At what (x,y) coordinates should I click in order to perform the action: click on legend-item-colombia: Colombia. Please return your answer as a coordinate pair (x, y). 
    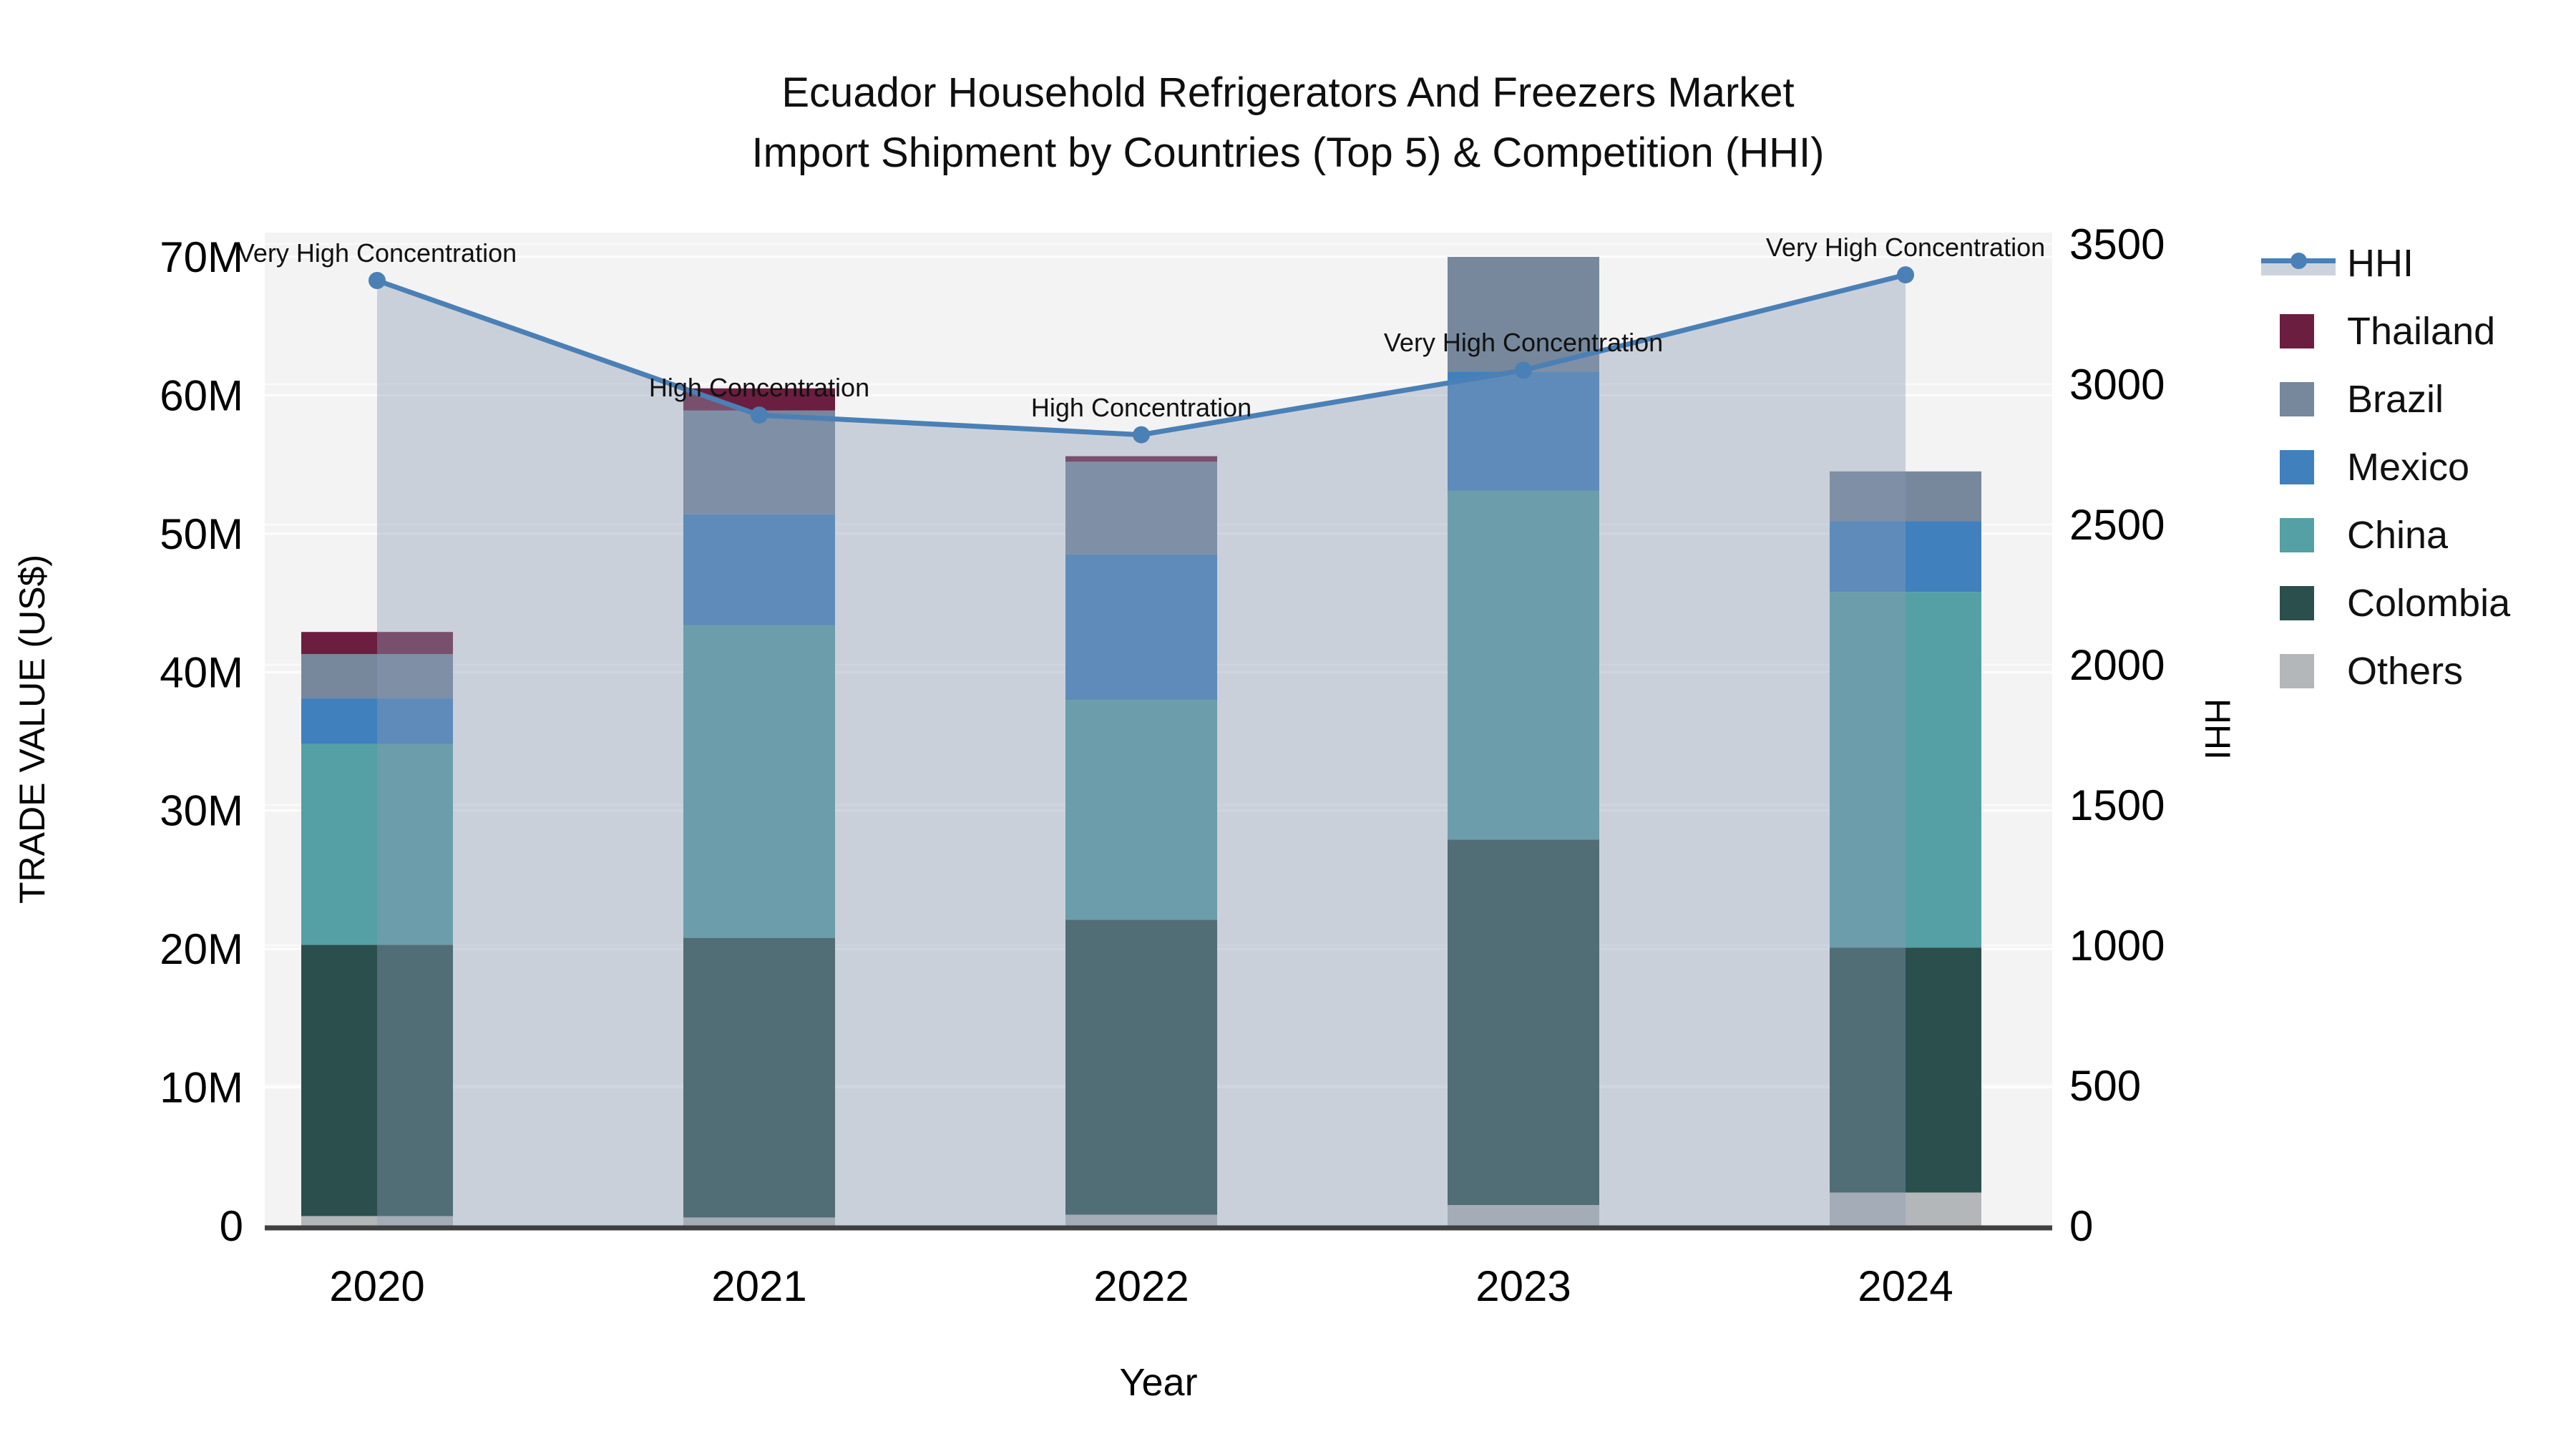
    Looking at the image, I should click on (2385, 603).